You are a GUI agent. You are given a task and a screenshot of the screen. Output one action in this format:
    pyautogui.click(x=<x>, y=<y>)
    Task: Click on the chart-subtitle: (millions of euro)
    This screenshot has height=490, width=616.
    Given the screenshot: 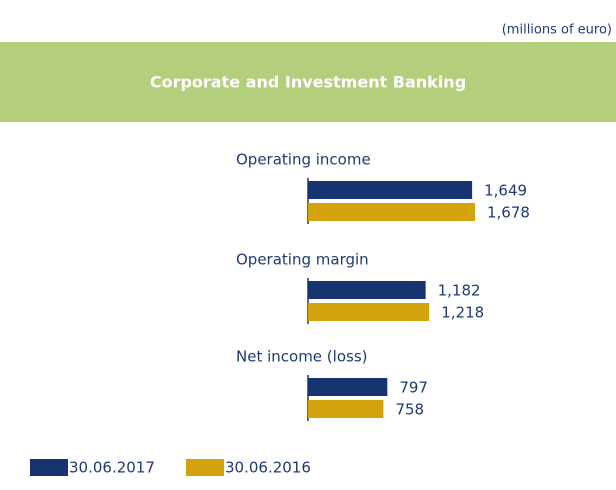 What is the action you would take?
    pyautogui.click(x=557, y=30)
    